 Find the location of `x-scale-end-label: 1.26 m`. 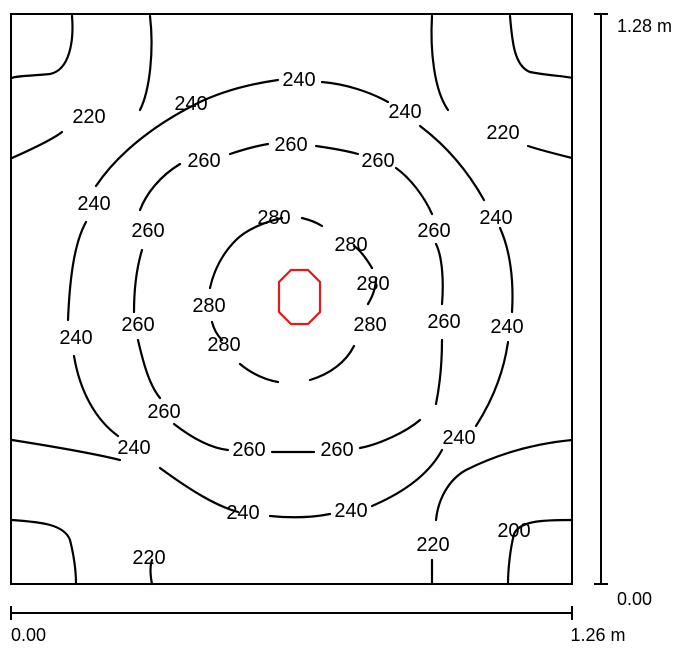

x-scale-end-label: 1.26 m is located at coordinates (597, 635).